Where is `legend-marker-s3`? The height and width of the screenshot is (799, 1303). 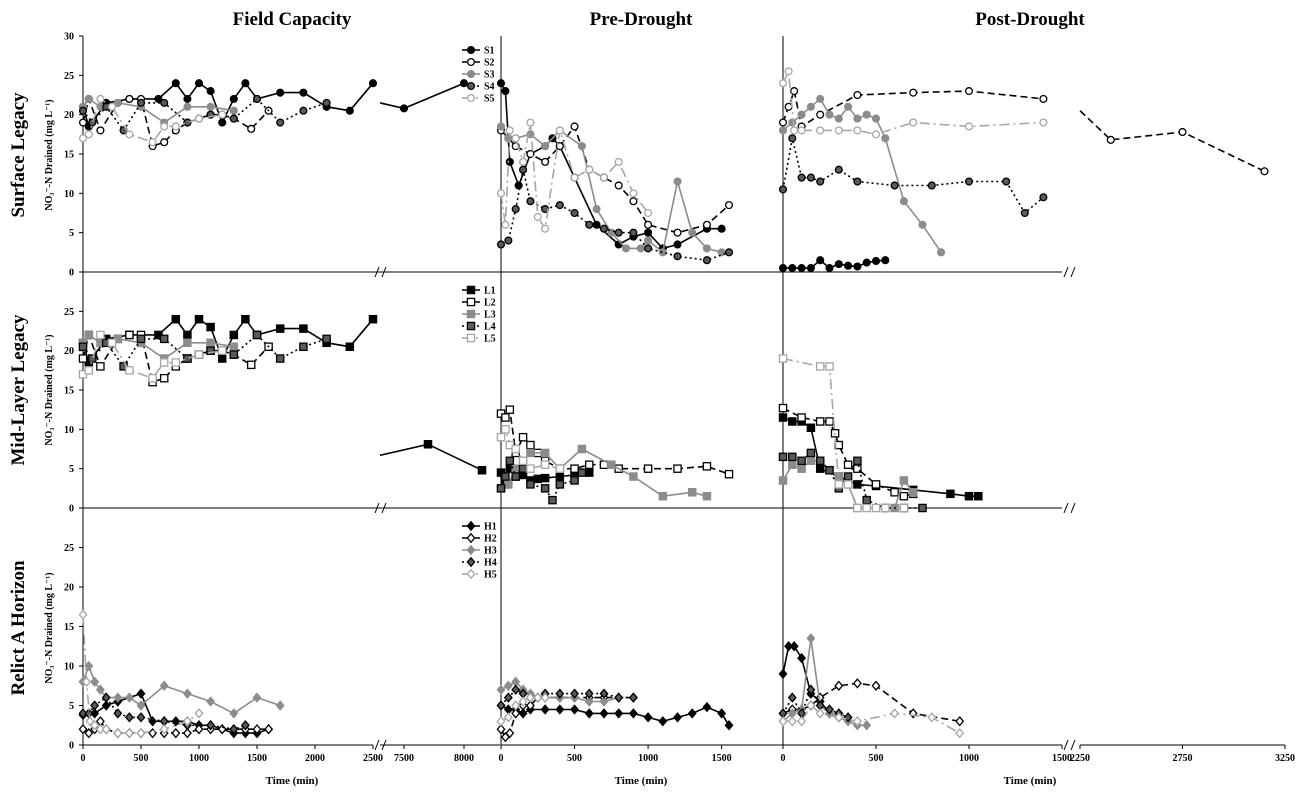
legend-marker-s3 is located at coordinates (471, 74).